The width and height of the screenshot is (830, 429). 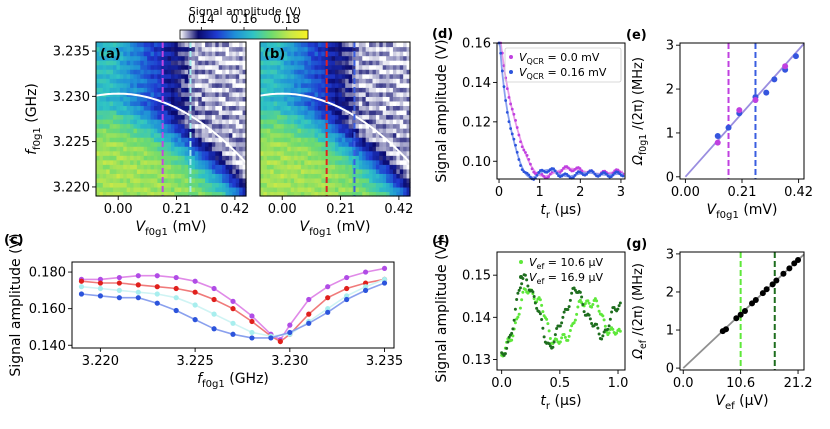 What do you see at coordinates (384, 268) in the screenshot?
I see `data-point-purple` at bounding box center [384, 268].